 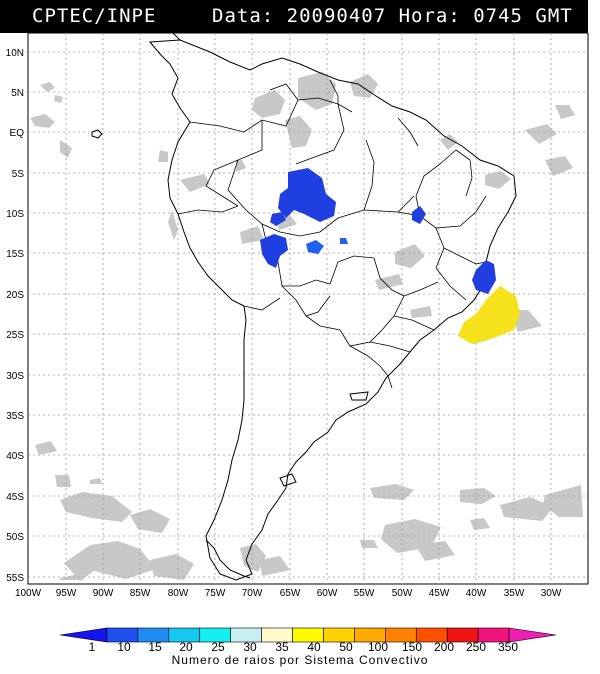 What do you see at coordinates (378, 647) in the screenshot?
I see `legend-value: 100` at bounding box center [378, 647].